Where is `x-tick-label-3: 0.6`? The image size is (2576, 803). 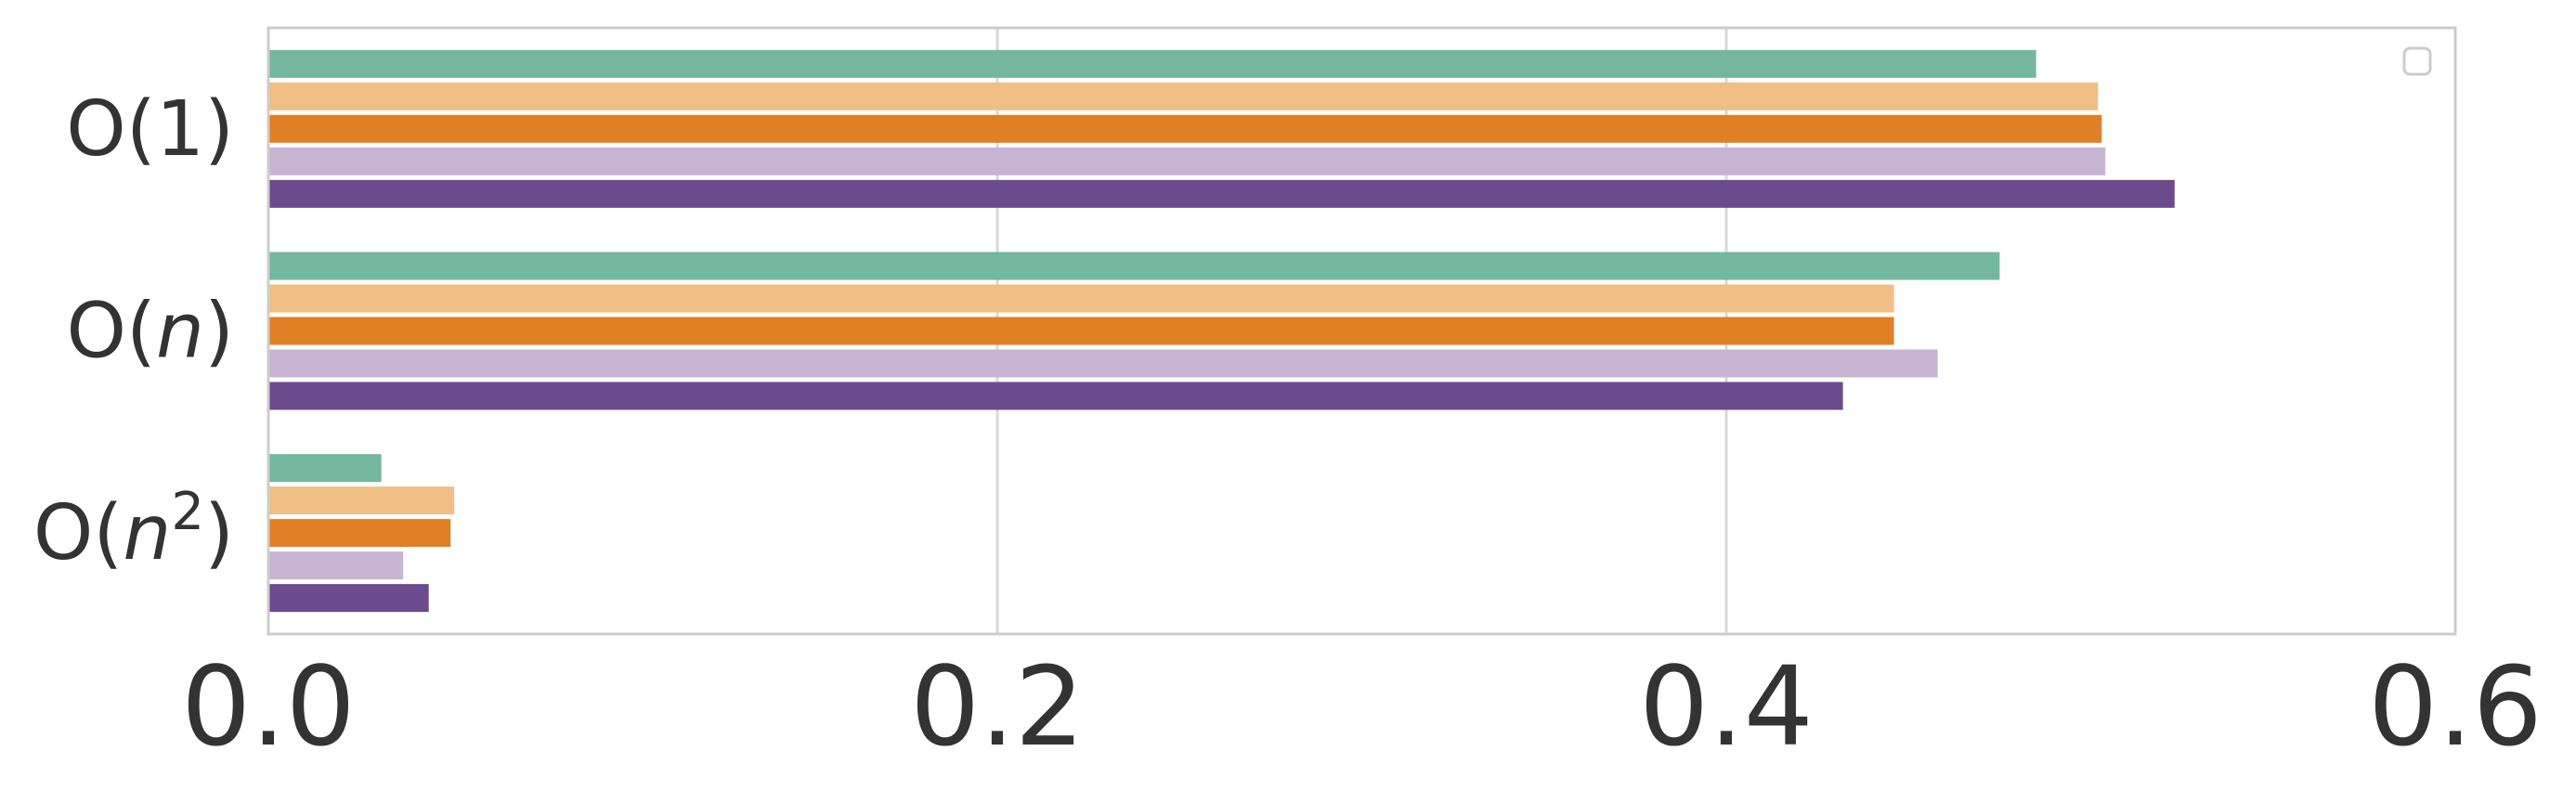
x-tick-label-3: 0.6 is located at coordinates (2455, 707).